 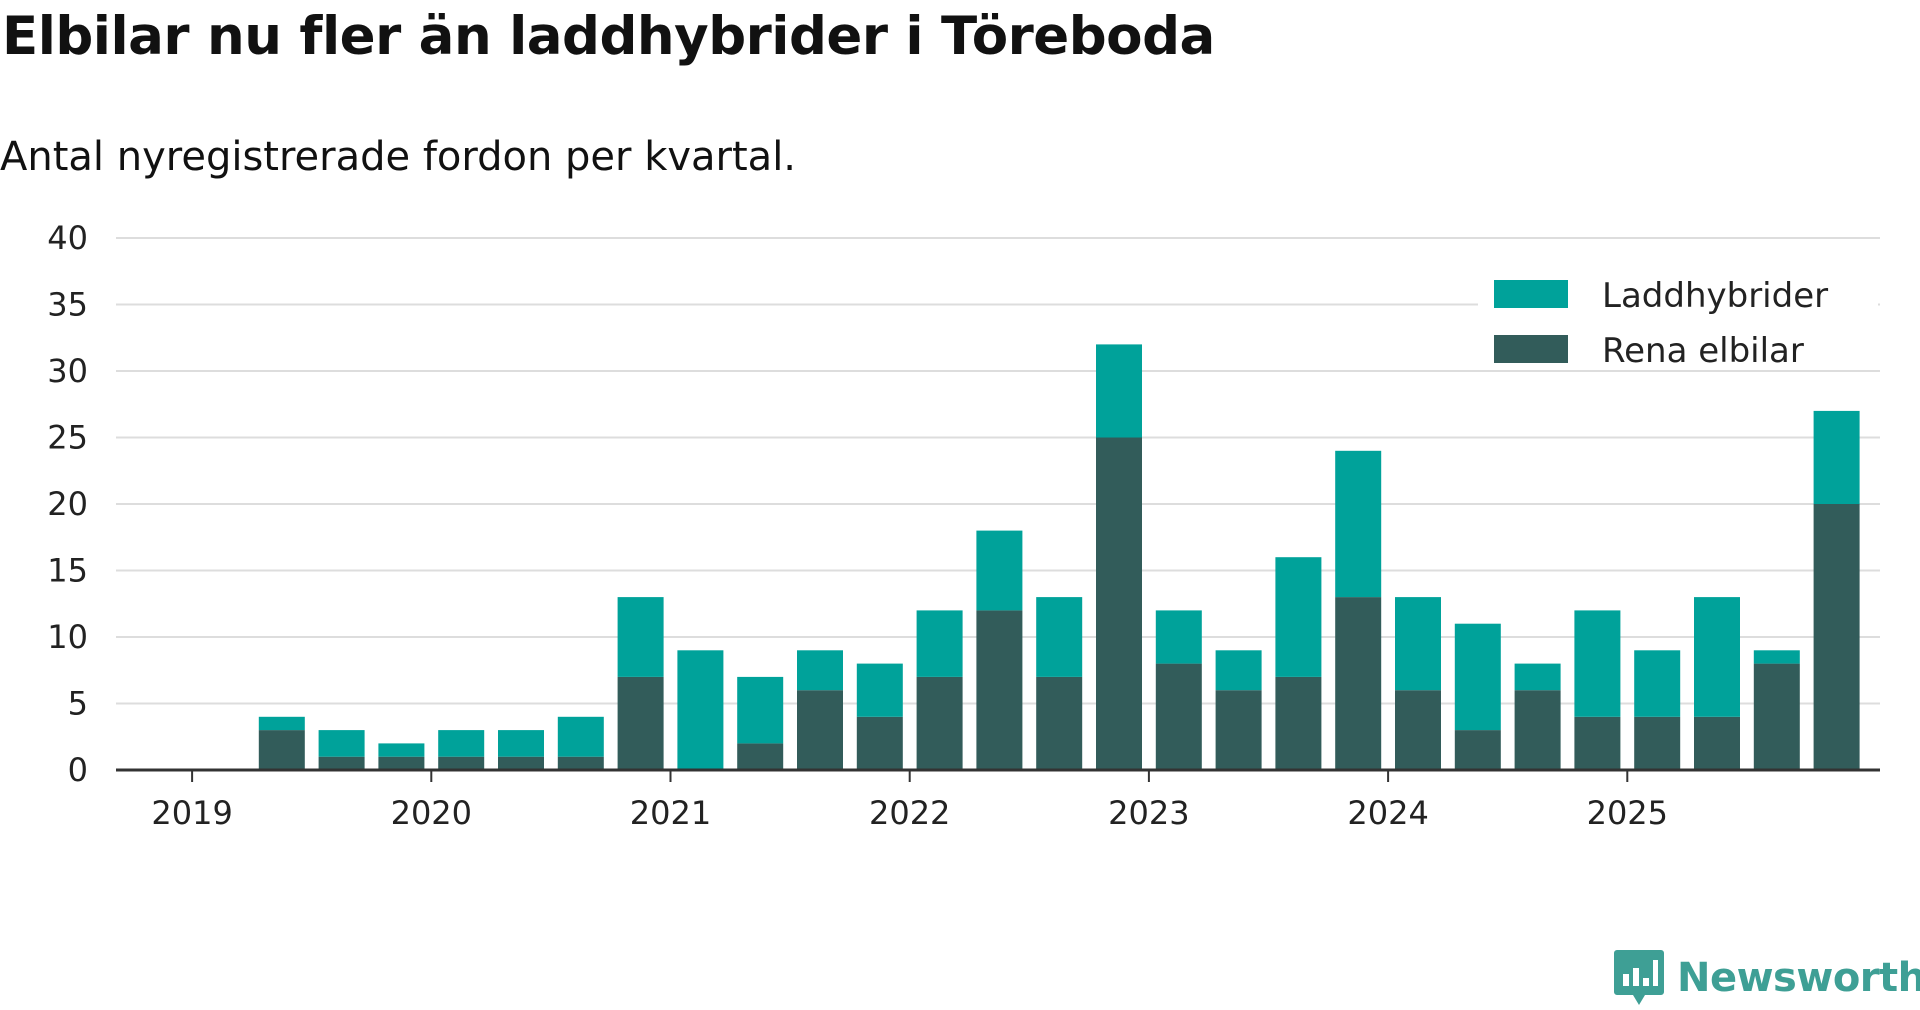 I want to click on legend-swatch-laddhybrider, so click(x=1531, y=294).